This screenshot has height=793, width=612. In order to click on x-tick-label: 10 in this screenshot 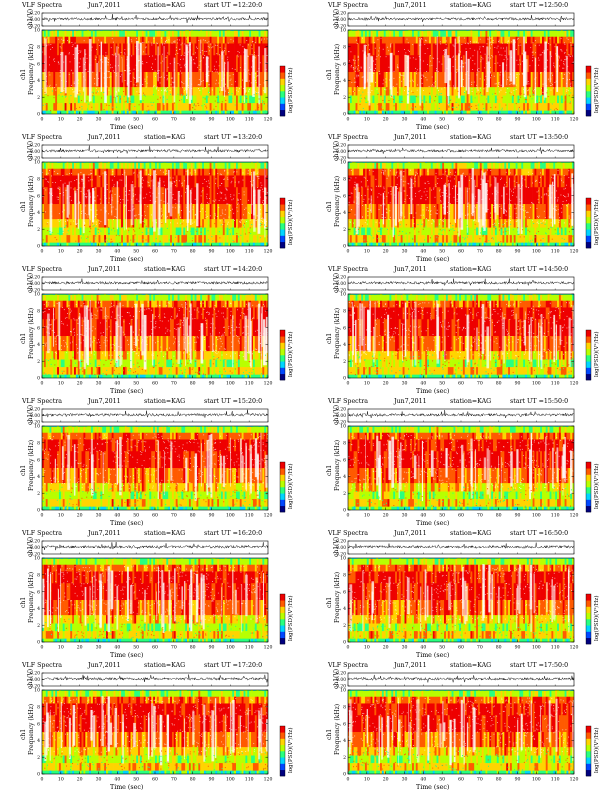, I will do `click(61, 384)`.